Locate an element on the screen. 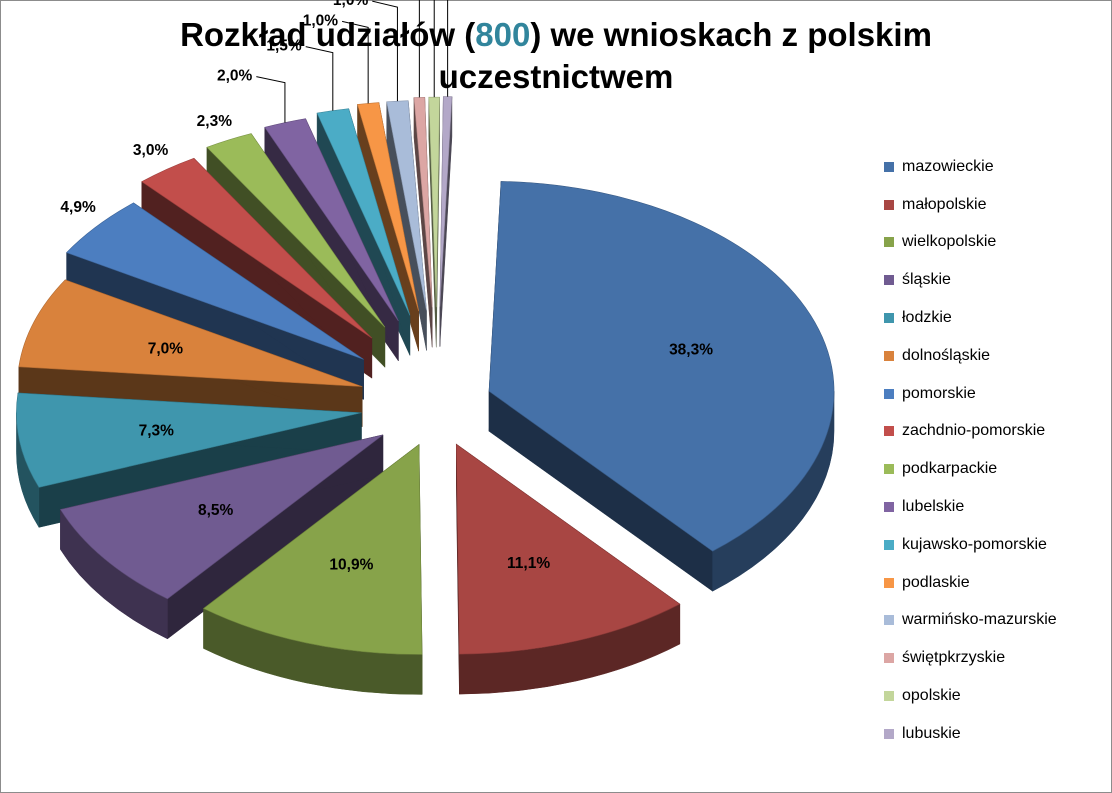  legend-item: lubelskie is located at coordinates (997, 507).